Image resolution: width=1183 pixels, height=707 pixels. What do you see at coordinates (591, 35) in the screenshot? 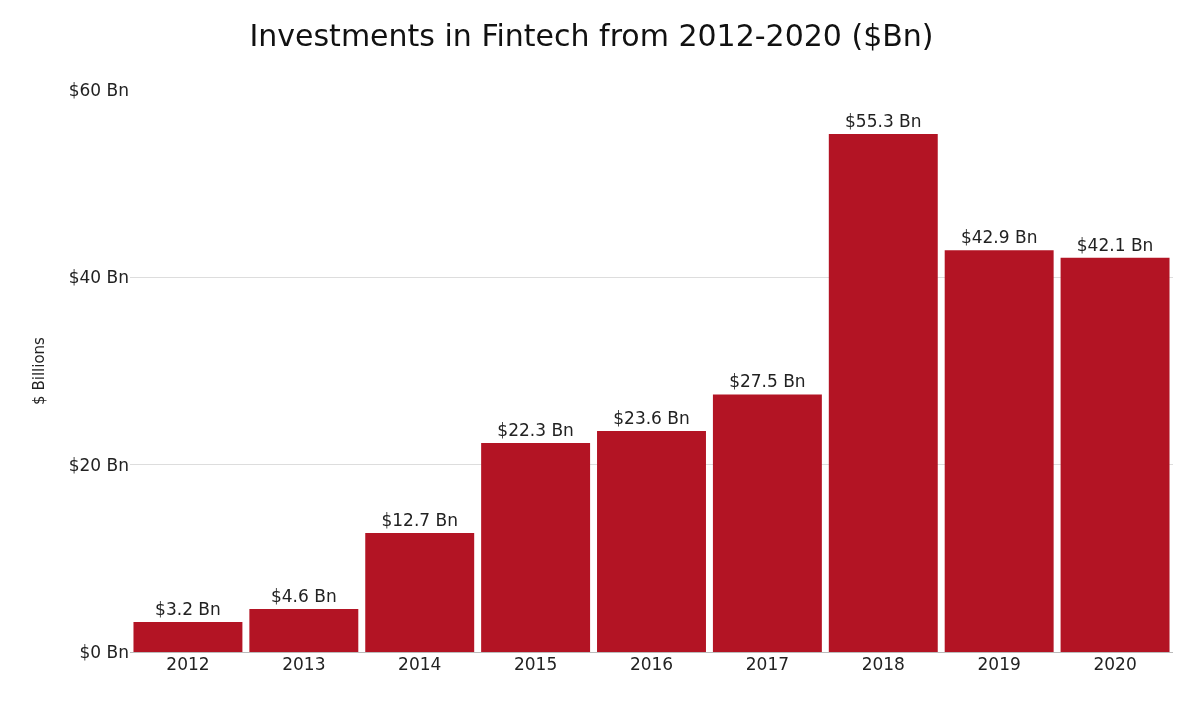
I see `chart-title: Investments in Fintech from 2012-2020 ($Bn)` at bounding box center [591, 35].